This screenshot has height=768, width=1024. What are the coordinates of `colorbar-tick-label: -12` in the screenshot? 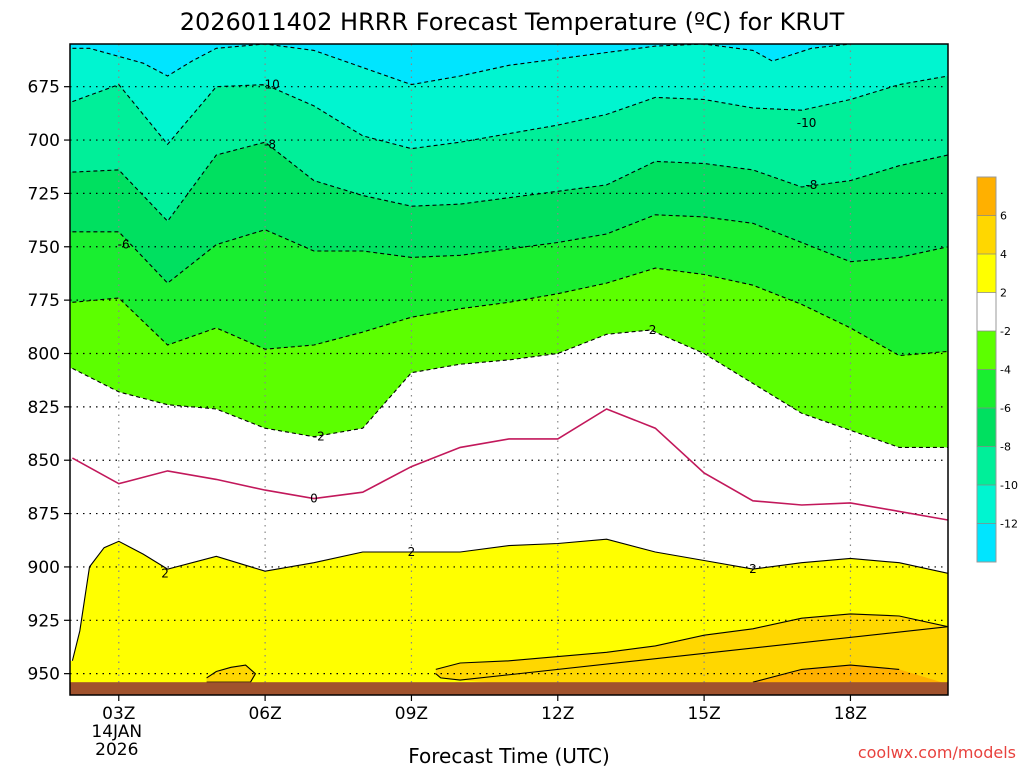 It's located at (1009, 524).